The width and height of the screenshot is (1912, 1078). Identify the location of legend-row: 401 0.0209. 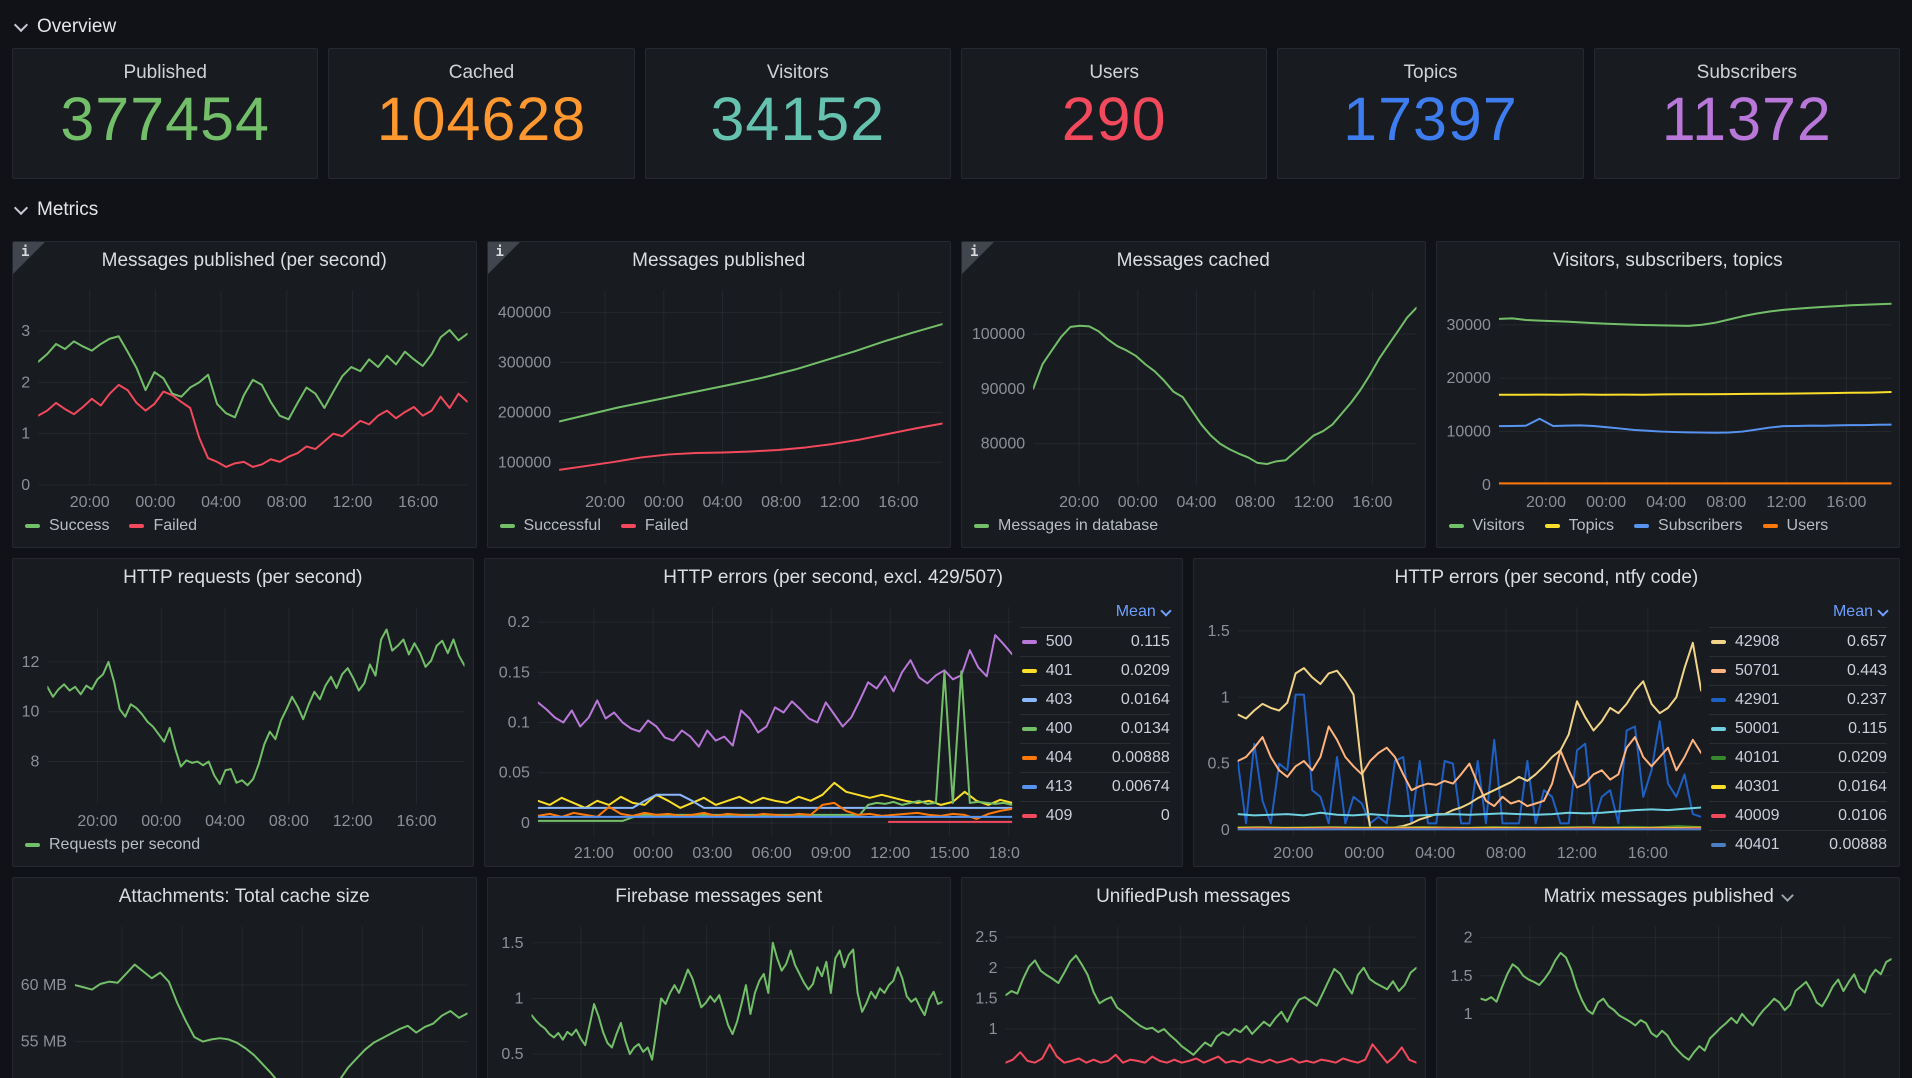
(1094, 670).